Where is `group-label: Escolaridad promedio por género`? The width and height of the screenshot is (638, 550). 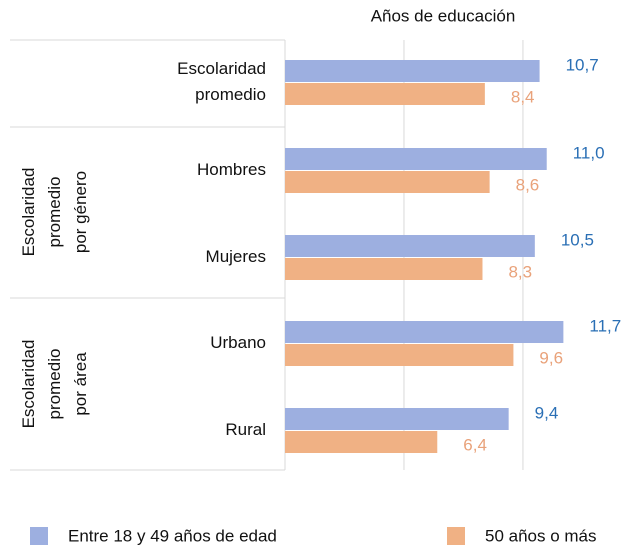
group-label: Escolaridad promedio por género is located at coordinates (54, 212).